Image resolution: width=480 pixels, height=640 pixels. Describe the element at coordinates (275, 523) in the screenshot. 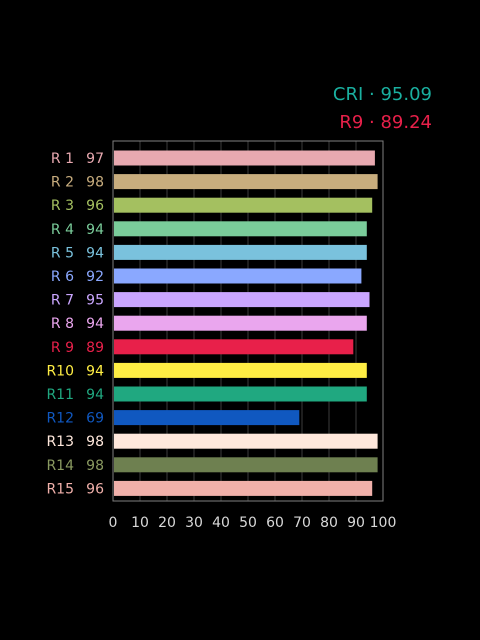

I see `x-tick-label: 60` at that location.